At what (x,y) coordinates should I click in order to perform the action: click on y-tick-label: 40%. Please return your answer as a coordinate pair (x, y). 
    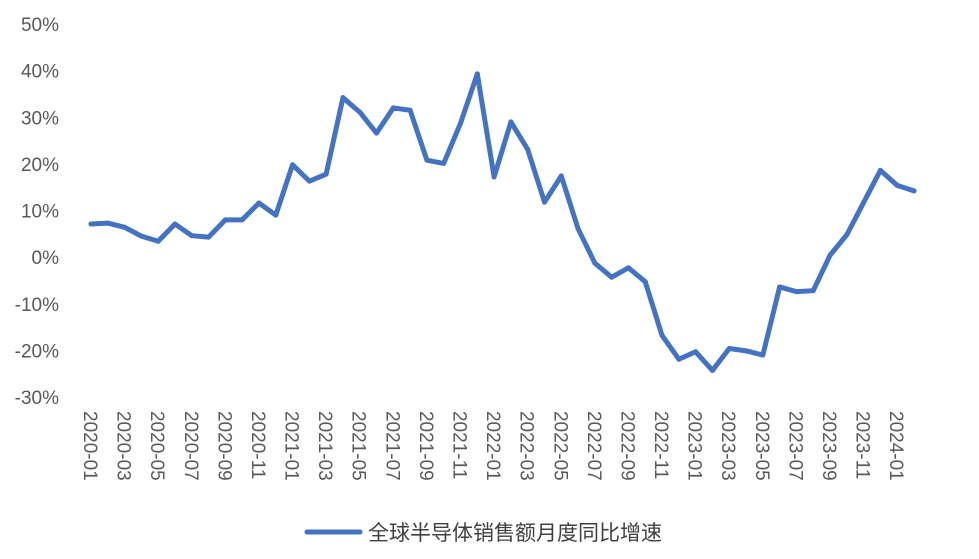
    Looking at the image, I should click on (40, 72).